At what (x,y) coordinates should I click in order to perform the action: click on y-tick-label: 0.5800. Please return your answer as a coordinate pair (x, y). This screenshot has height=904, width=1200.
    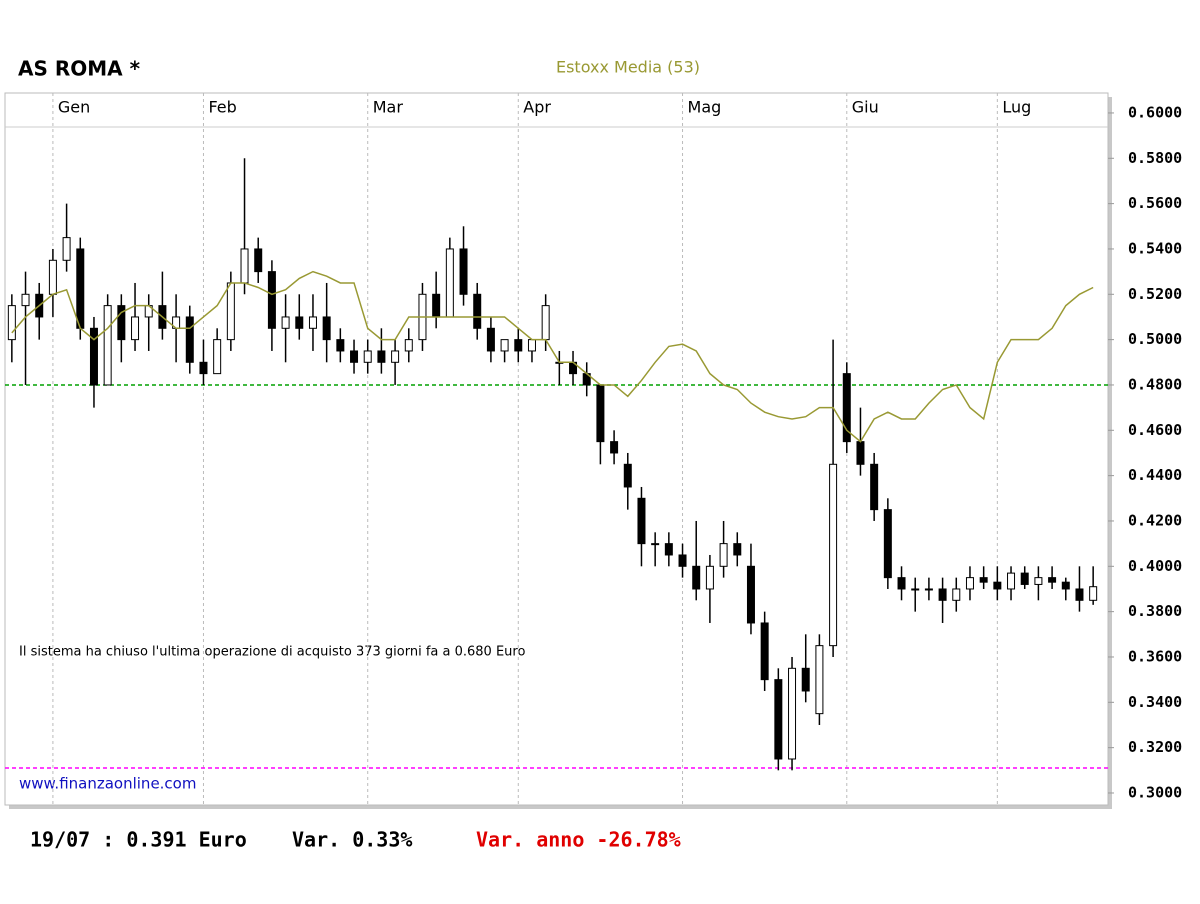
    Looking at the image, I should click on (1155, 158).